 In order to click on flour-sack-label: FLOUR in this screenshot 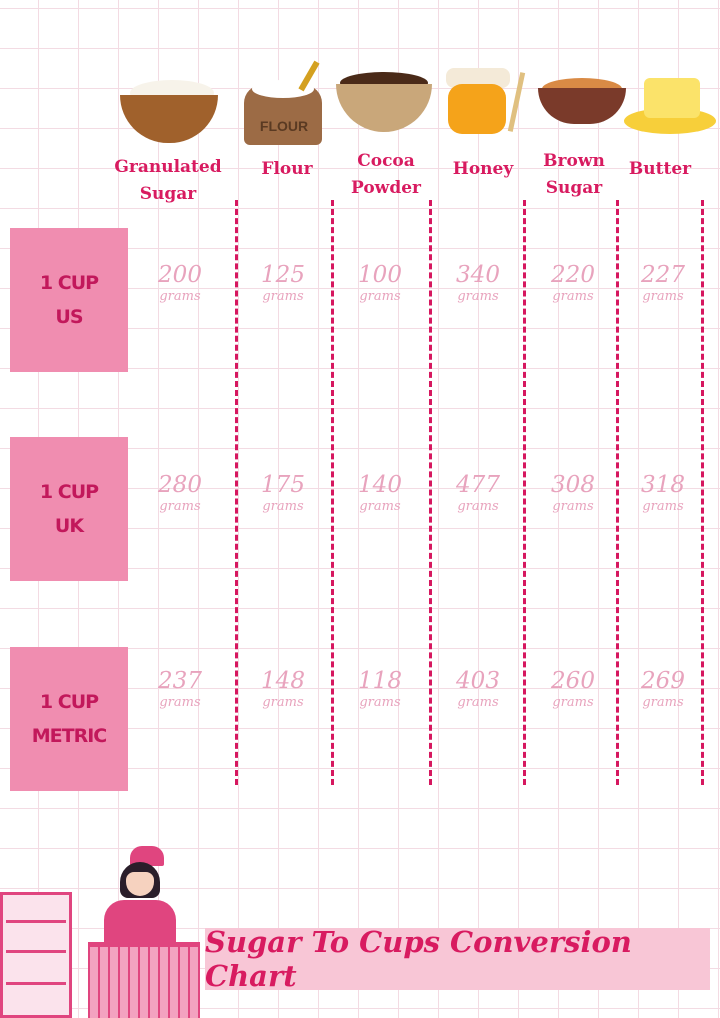, I will do `click(284, 126)`.